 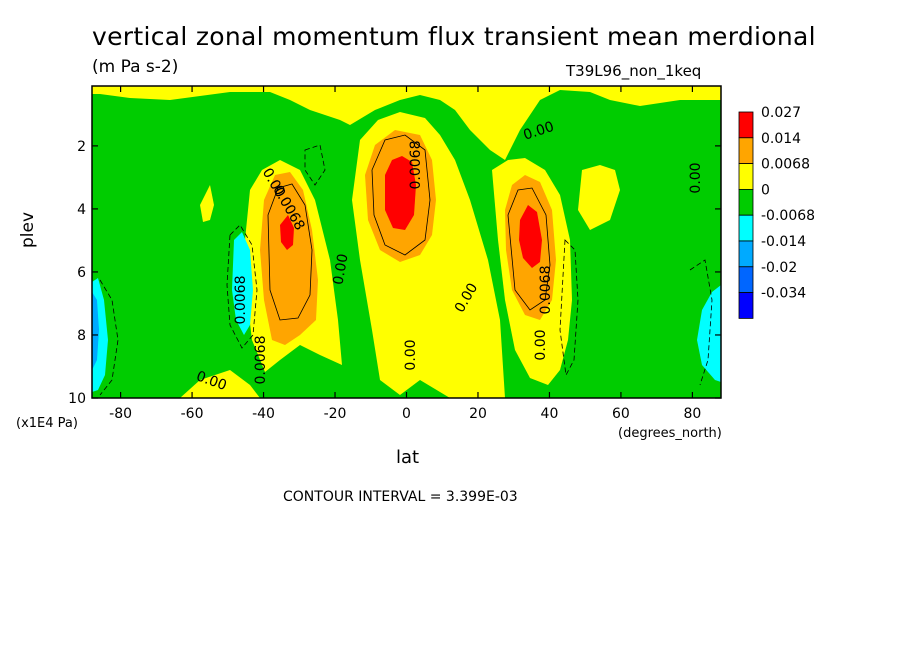 I want to click on contour-interval-note: CONTOUR INTERVAL = 3.399E-03, so click(x=400, y=497).